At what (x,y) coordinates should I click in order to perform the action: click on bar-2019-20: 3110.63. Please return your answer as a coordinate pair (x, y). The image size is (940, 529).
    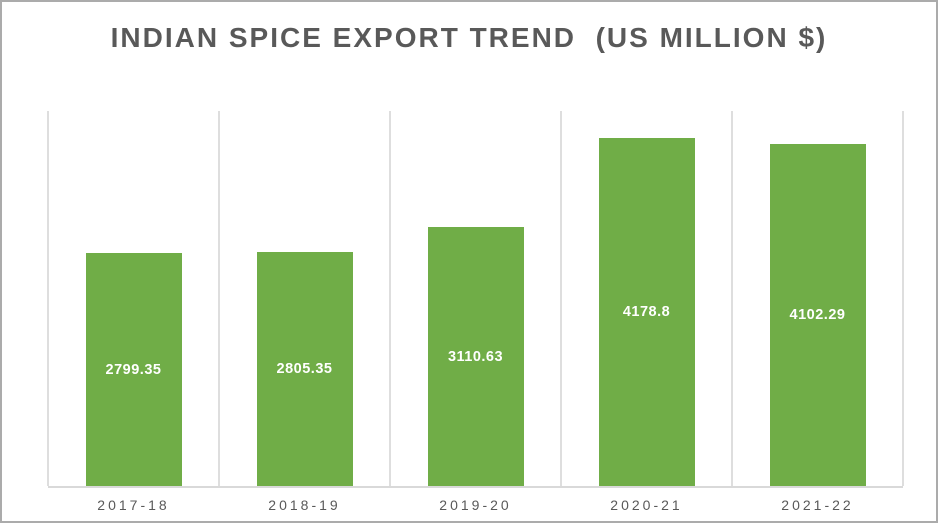
    Looking at the image, I should click on (475, 356).